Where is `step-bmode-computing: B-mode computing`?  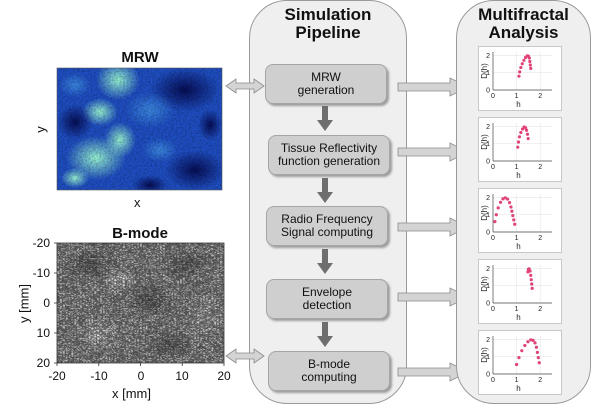 step-bmode-computing: B-mode computing is located at coordinates (329, 371).